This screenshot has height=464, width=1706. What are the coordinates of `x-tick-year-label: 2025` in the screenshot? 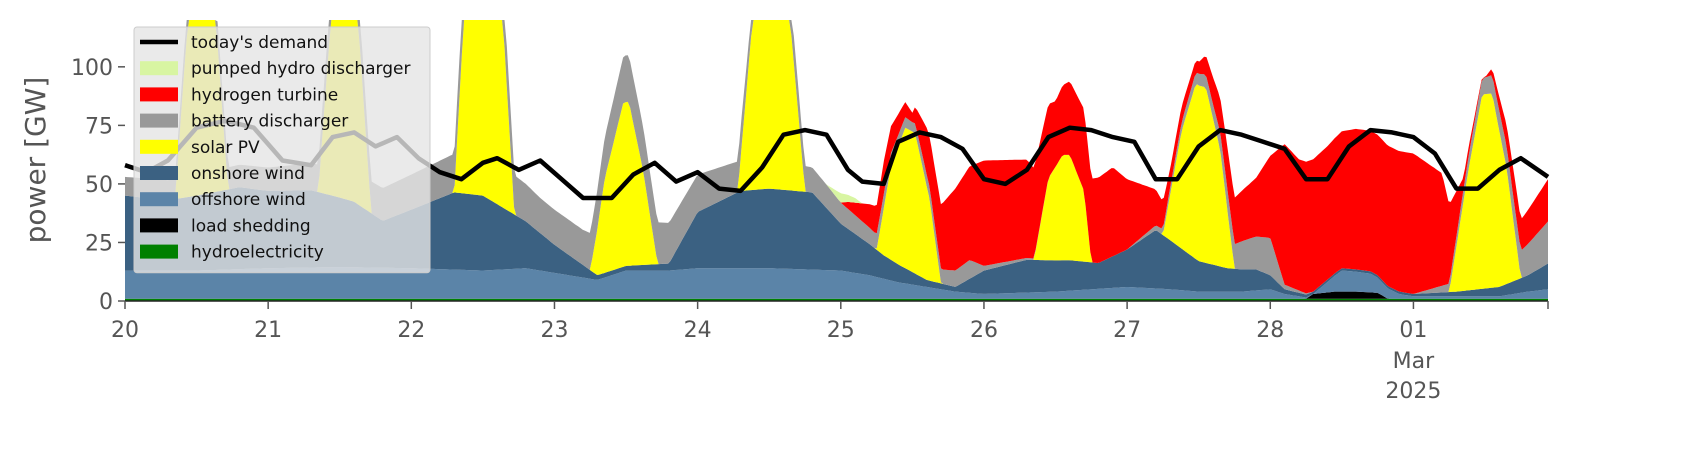 It's located at (1413, 391).